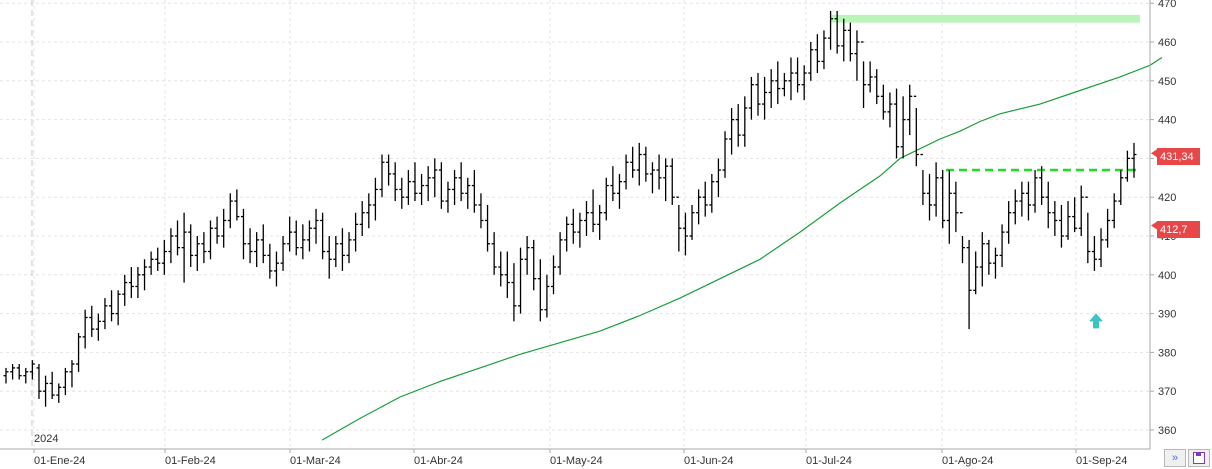  Describe the element at coordinates (1167, 82) in the screenshot. I see `y-tick-label: 450` at that location.